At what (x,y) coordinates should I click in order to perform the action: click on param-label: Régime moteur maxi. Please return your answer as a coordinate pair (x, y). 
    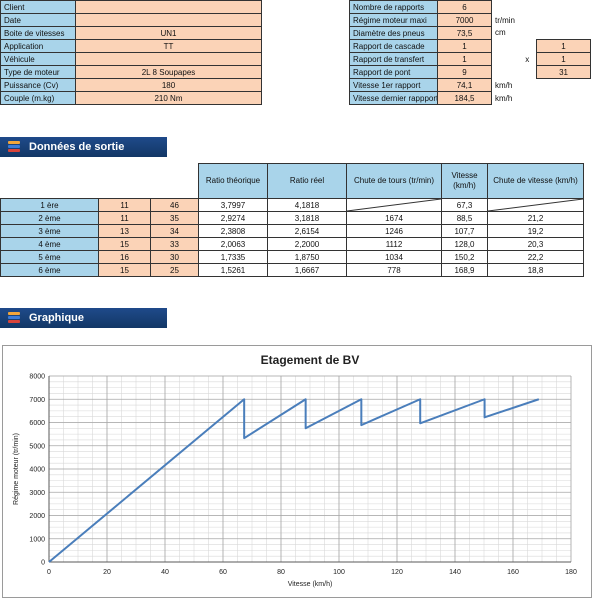
    Looking at the image, I should click on (393, 20).